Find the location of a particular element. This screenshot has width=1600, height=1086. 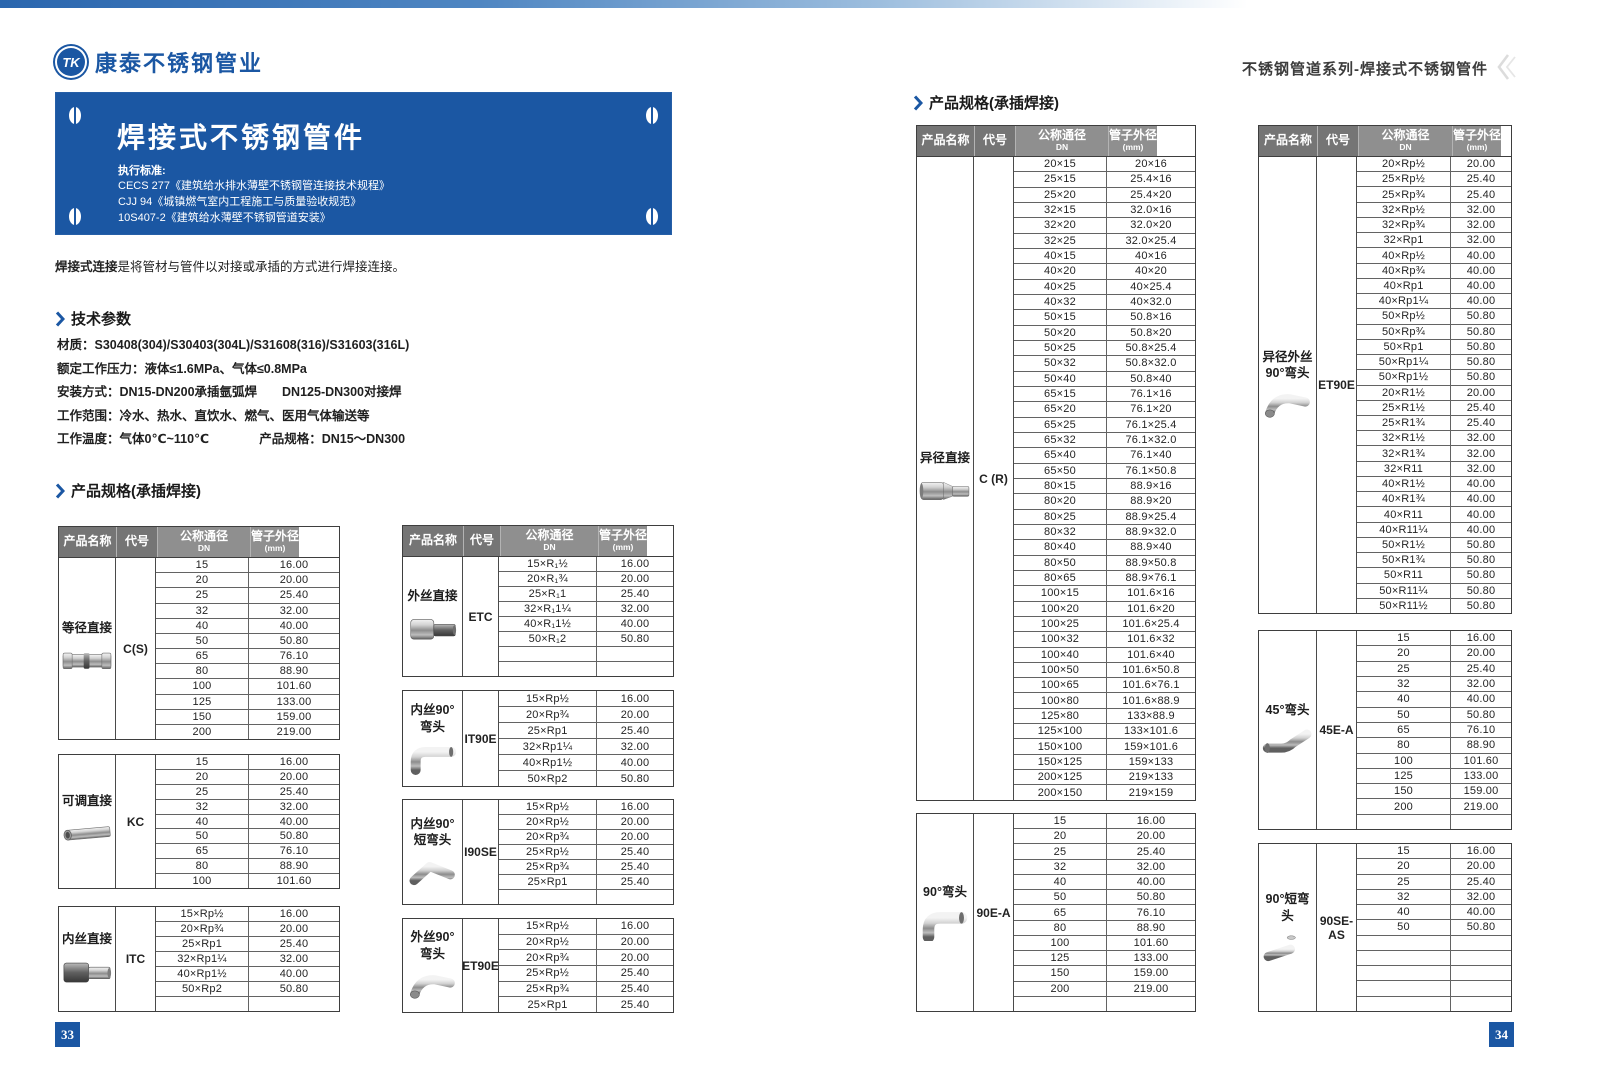

table-row is located at coordinates (1434, 974).